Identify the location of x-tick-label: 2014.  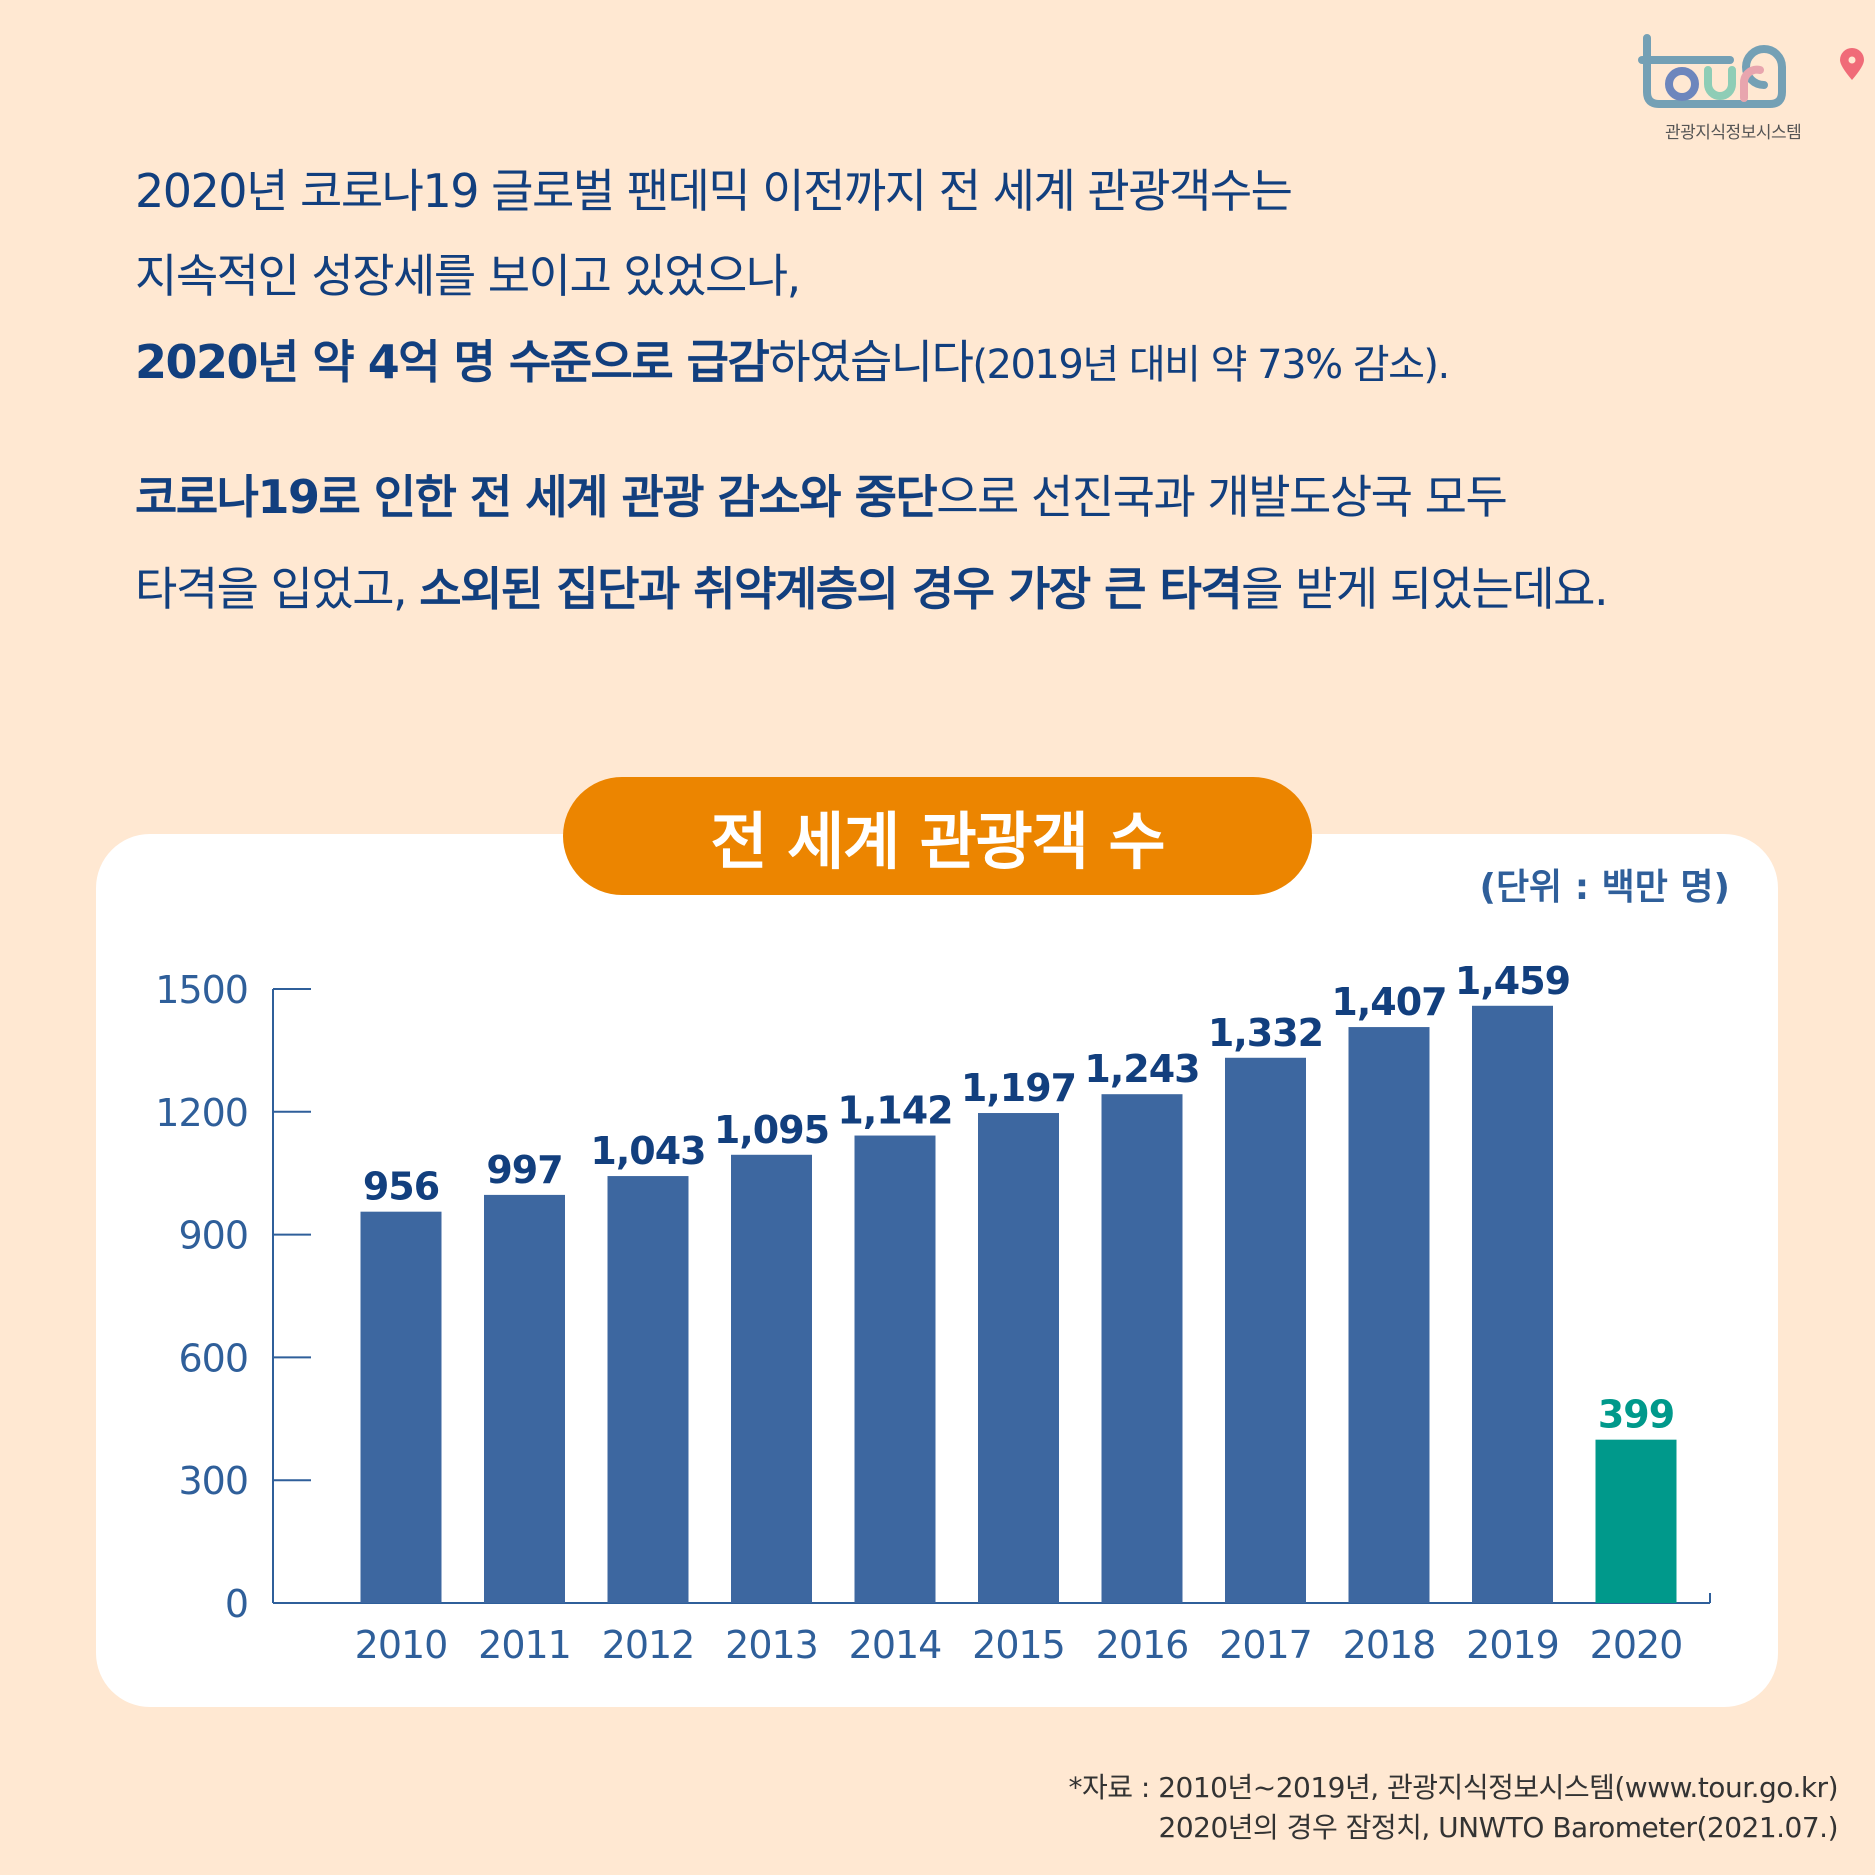
(895, 1645).